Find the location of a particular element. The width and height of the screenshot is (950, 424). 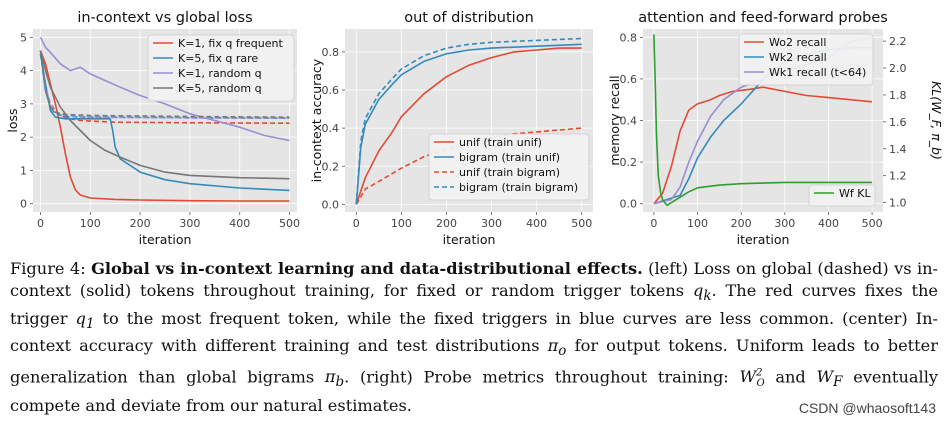

y-tick-label: 0 is located at coordinates (23, 204).